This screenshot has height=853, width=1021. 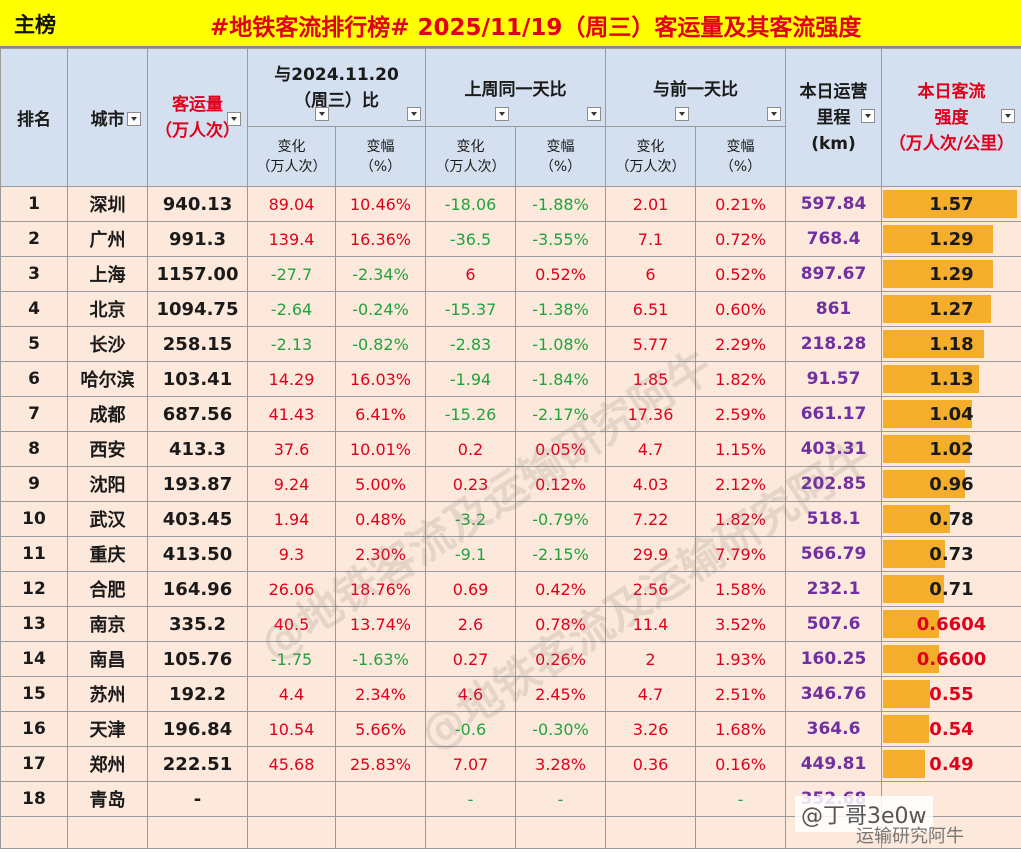 I want to click on yoy-change-cell: 45.68, so click(x=291, y=764).